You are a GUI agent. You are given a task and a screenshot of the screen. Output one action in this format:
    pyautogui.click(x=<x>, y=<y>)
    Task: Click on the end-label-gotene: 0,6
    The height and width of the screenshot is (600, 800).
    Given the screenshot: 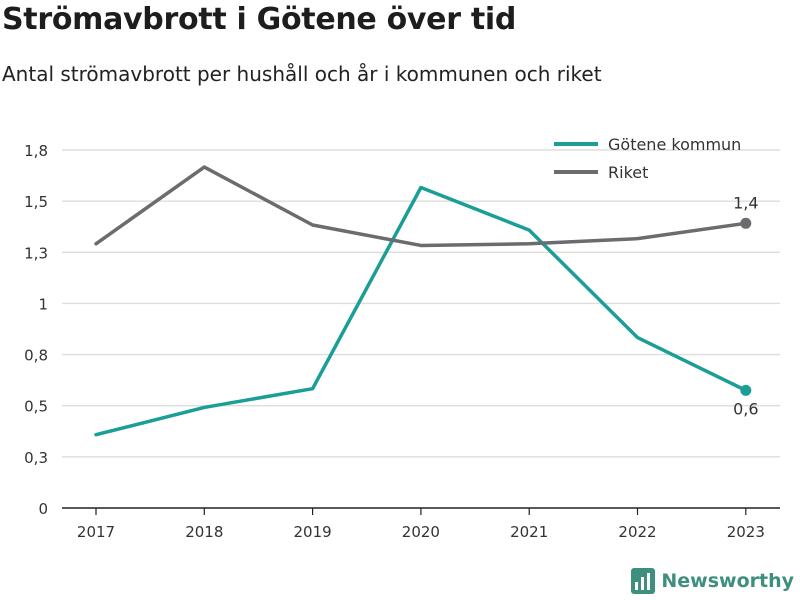 What is the action you would take?
    pyautogui.click(x=745, y=408)
    